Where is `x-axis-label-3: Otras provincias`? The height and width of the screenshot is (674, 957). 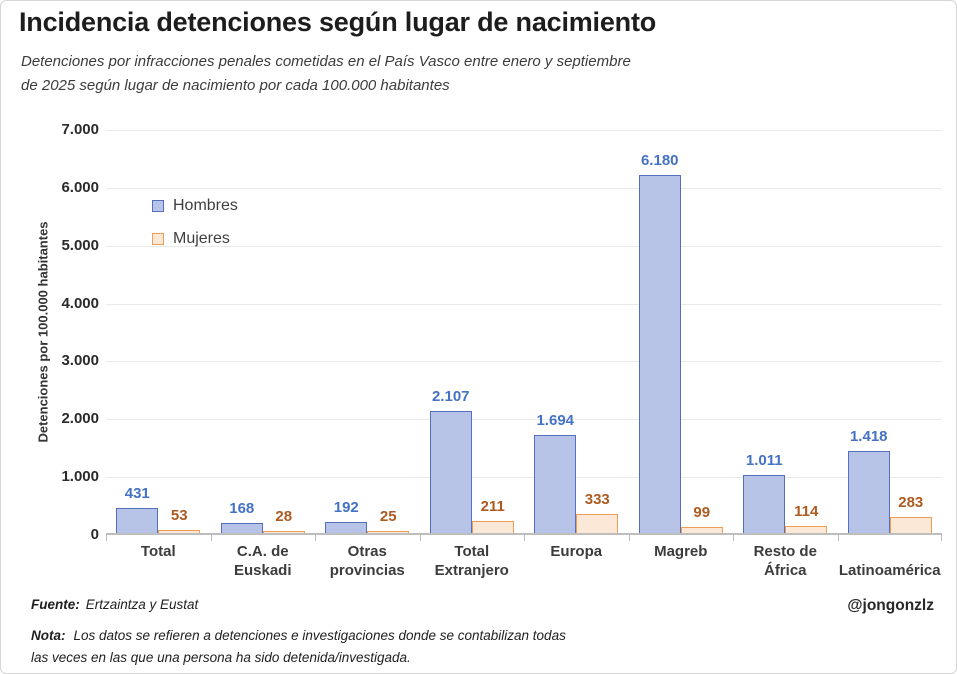
x-axis-label-3: Otras provincias is located at coordinates (367, 561).